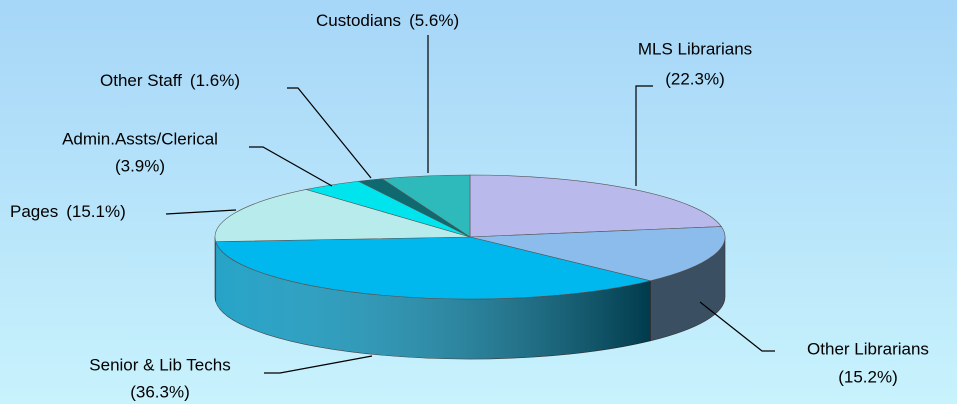 The width and height of the screenshot is (957, 404). Describe the element at coordinates (215, 269) in the screenshot. I see `slice-wall` at that location.